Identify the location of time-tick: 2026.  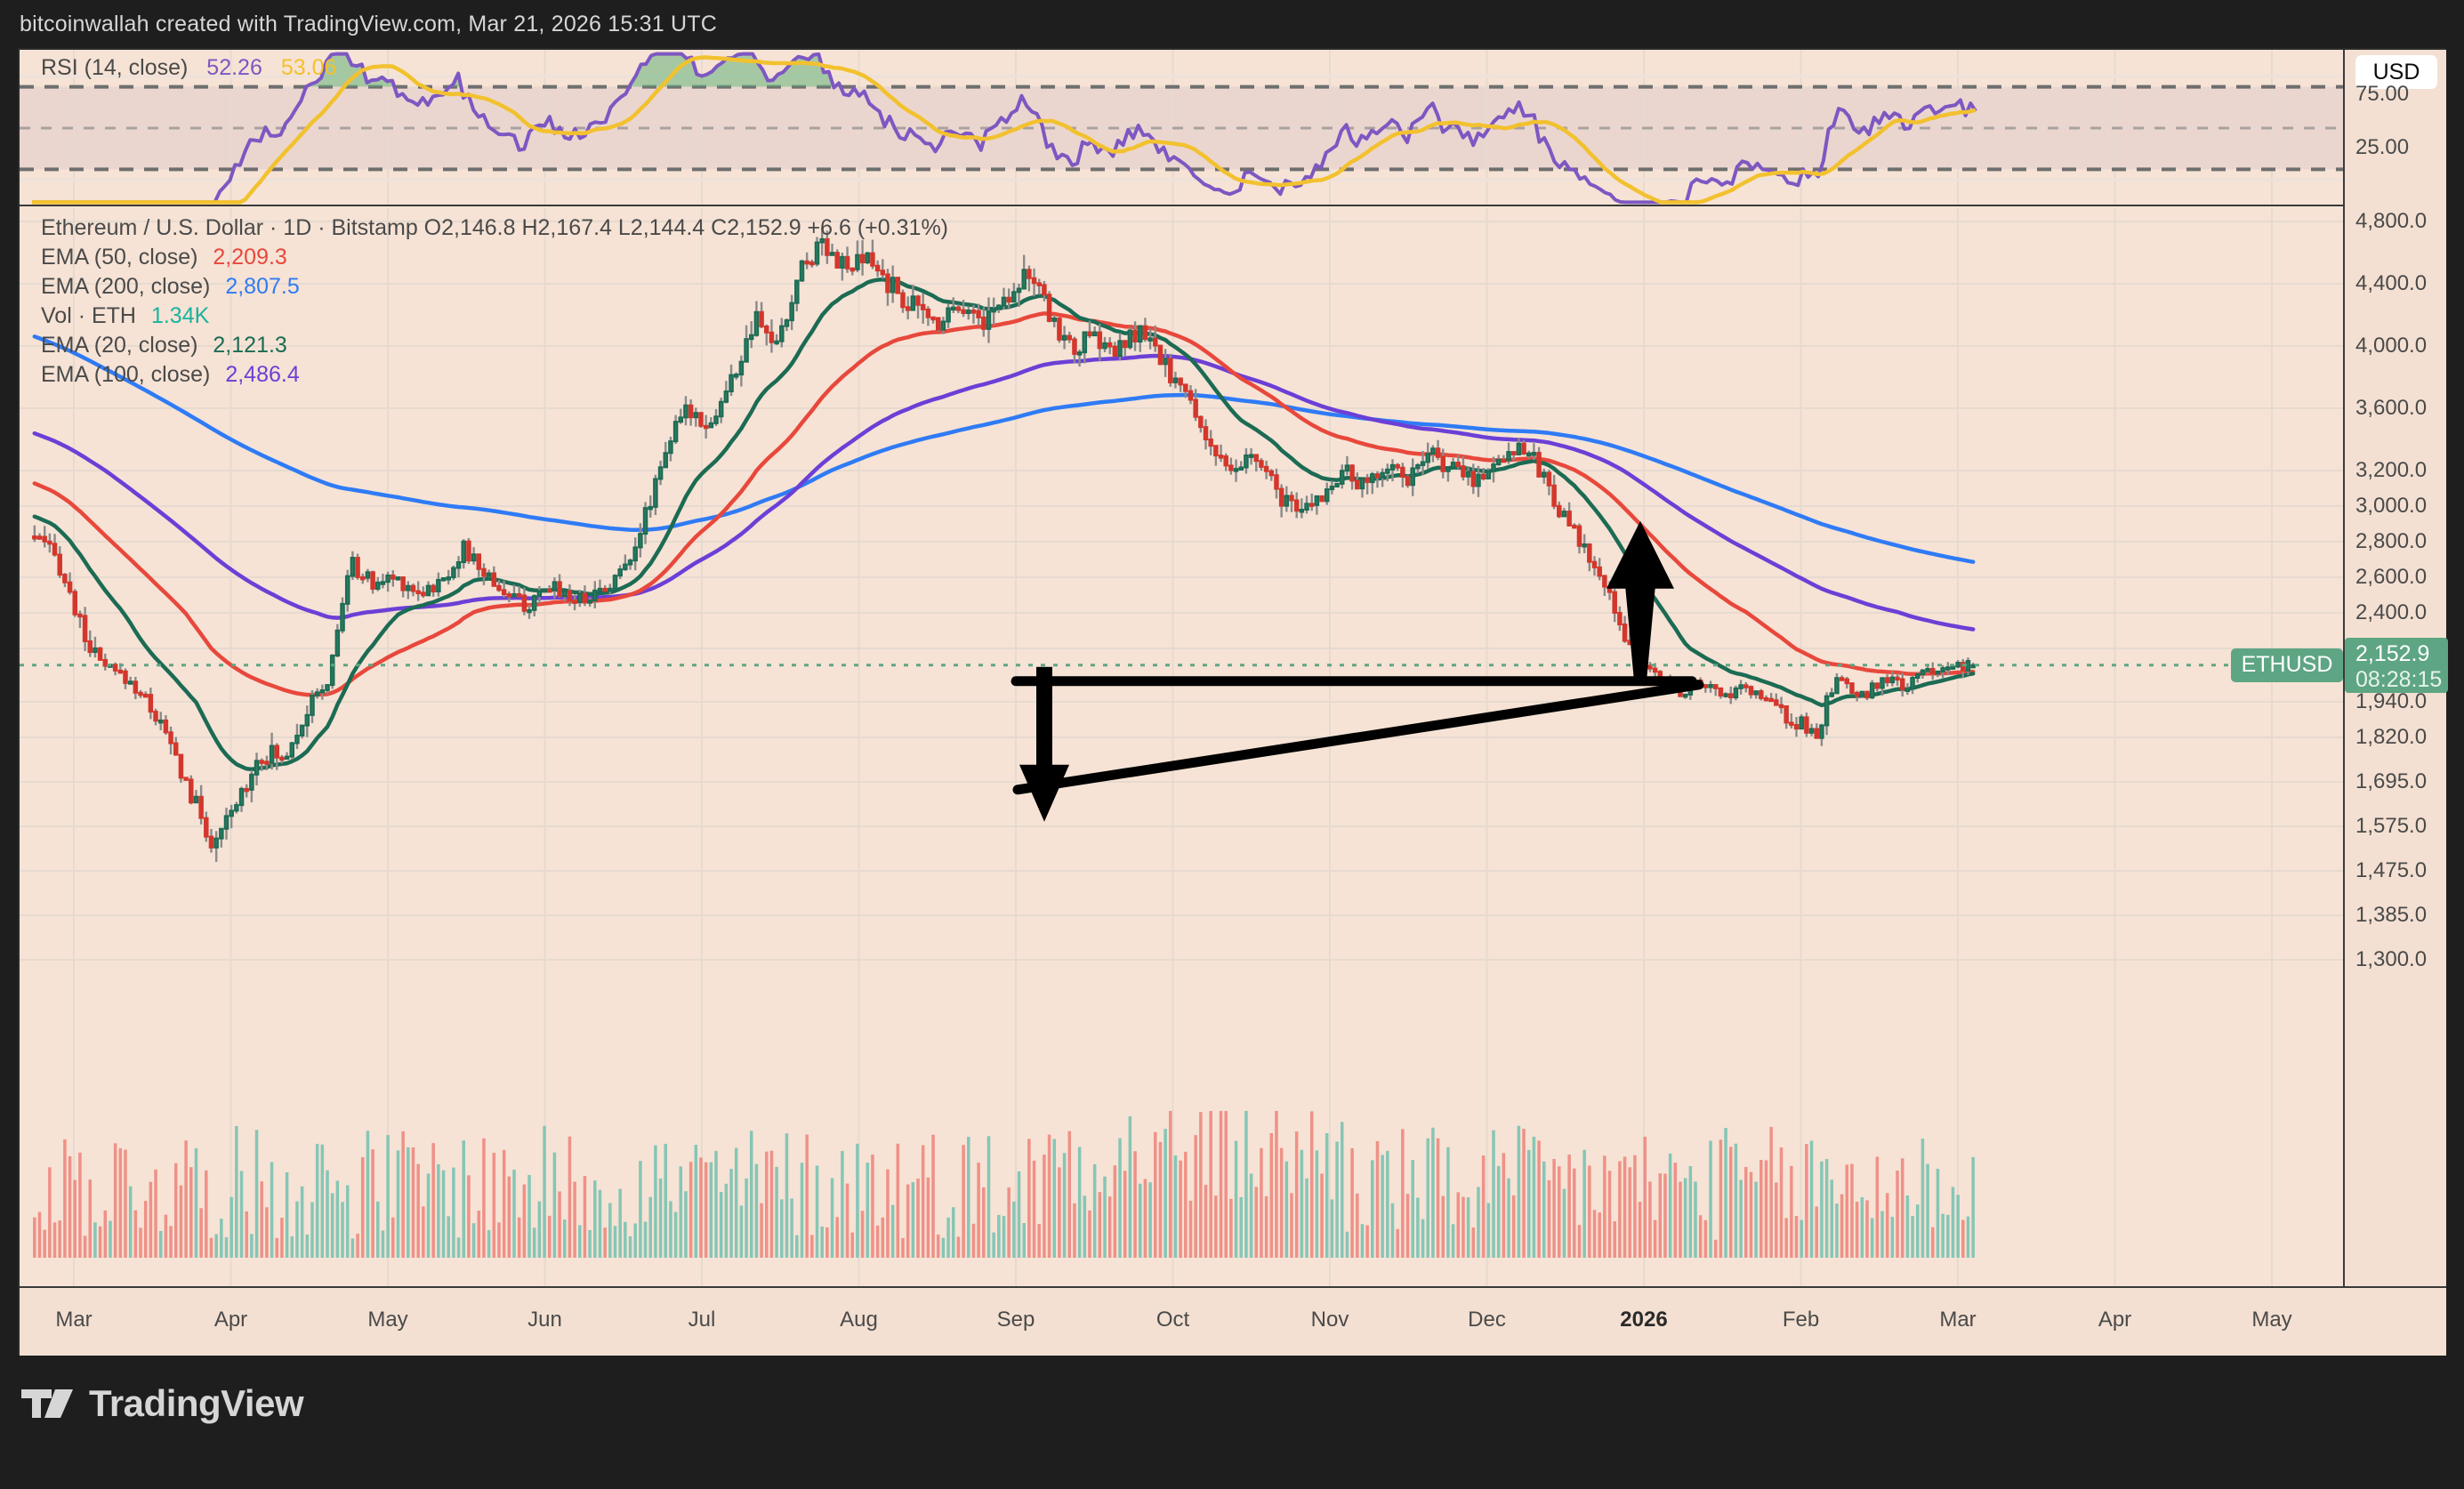
(1644, 1320).